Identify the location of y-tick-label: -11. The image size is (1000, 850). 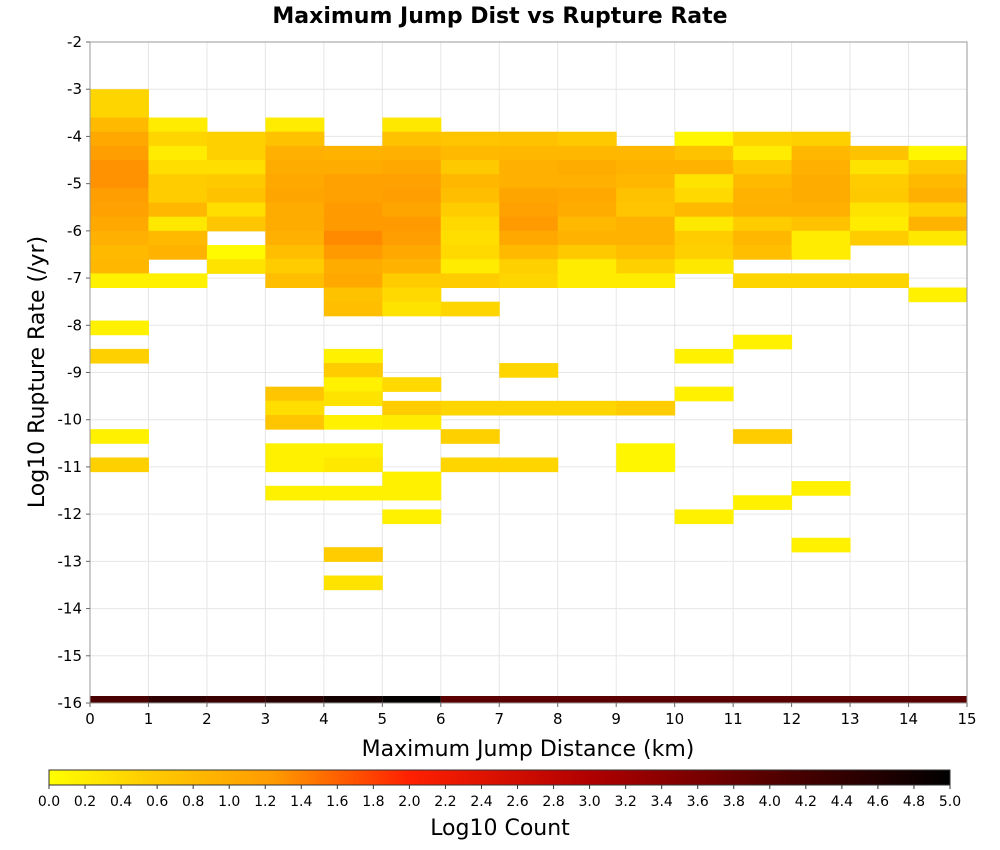
(70, 467).